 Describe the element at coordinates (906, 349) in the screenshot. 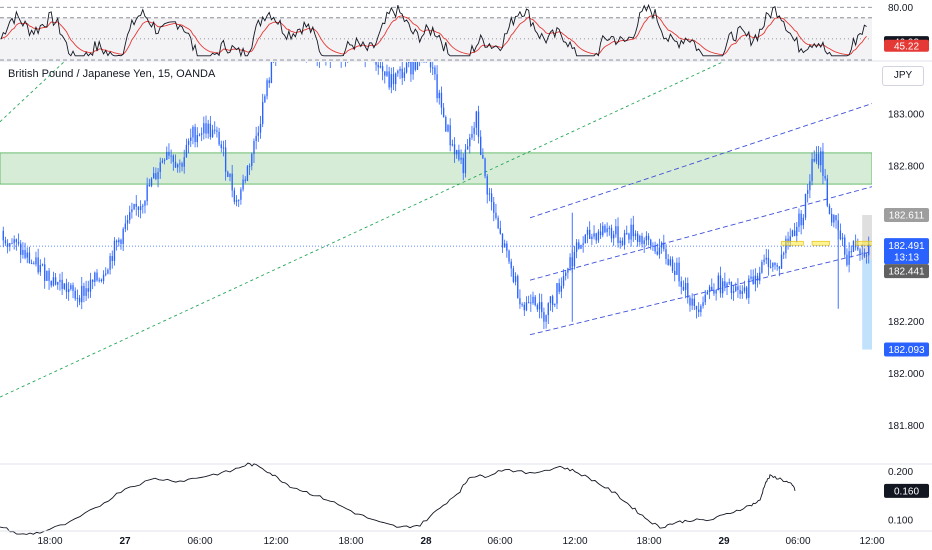

I see `target-price-badge-group: 182.093` at that location.